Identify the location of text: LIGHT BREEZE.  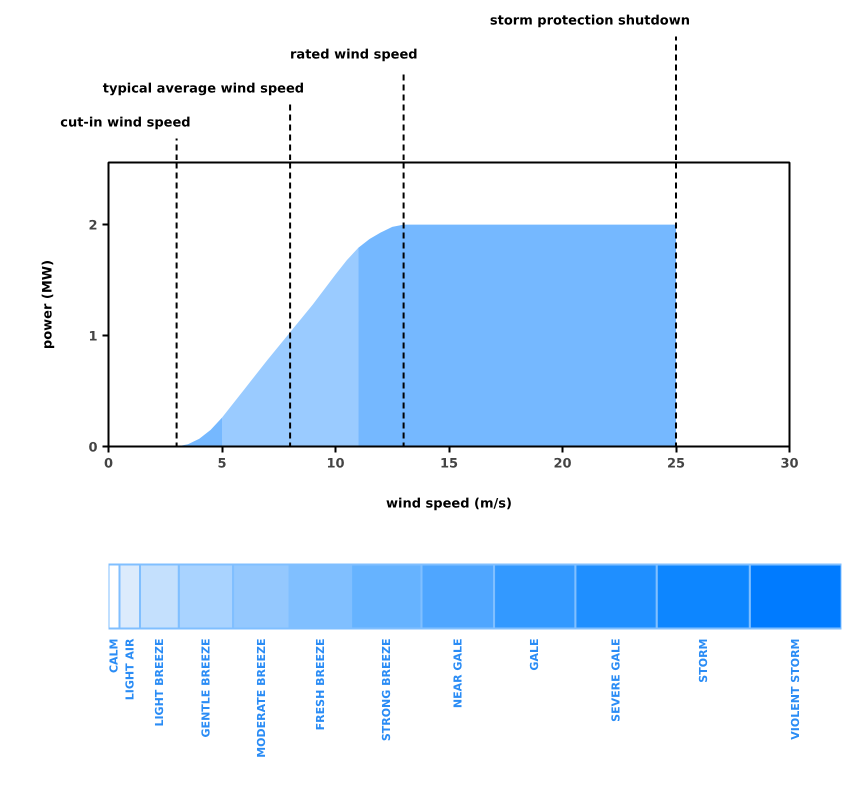
(159, 682).